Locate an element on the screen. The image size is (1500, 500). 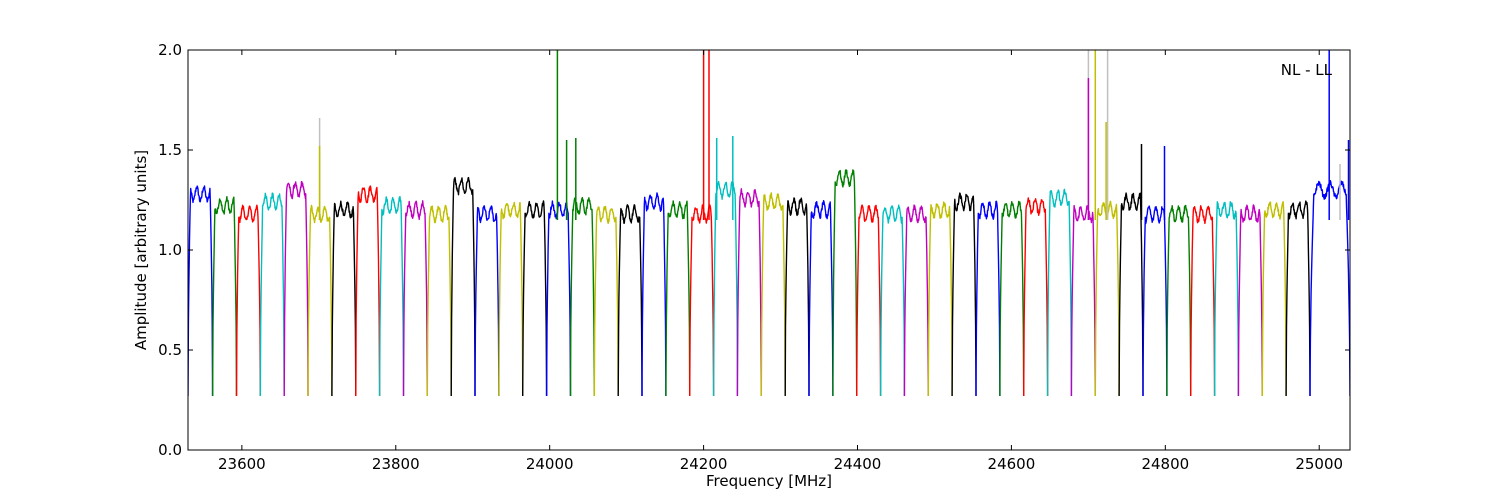
x-axis-label: Frequency [MHz] is located at coordinates (769, 481).